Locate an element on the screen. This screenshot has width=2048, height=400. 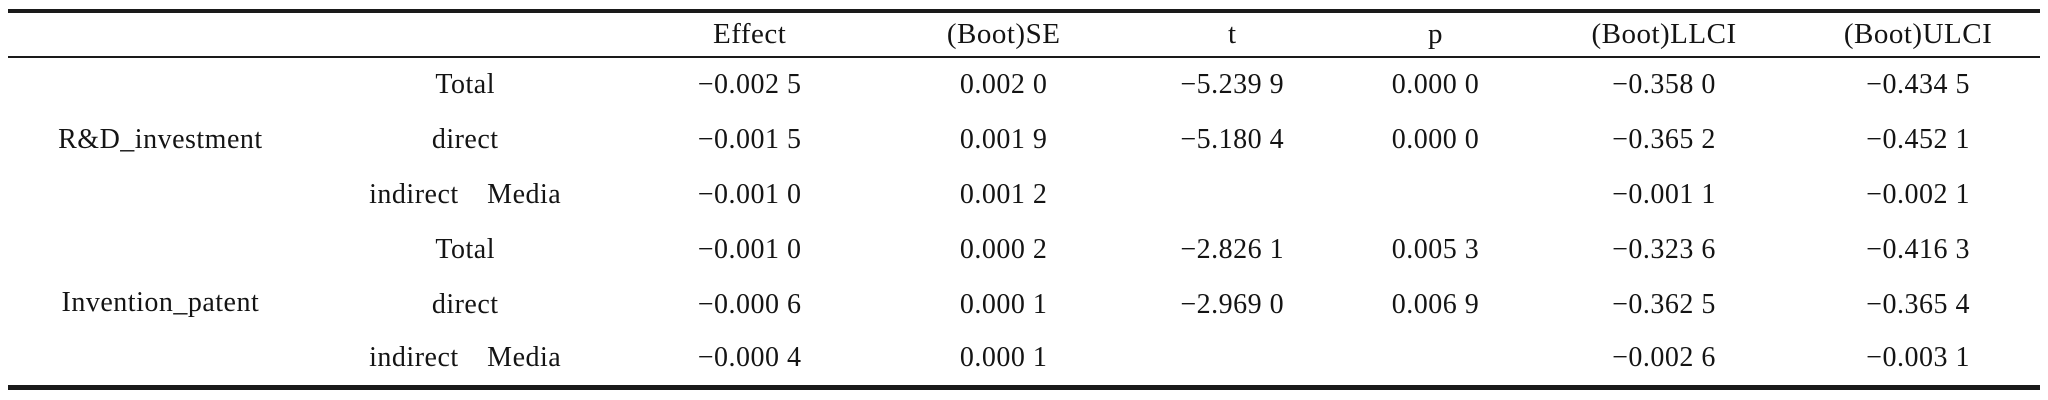
ulci-value-cell: −0.452 1 is located at coordinates (1918, 139).